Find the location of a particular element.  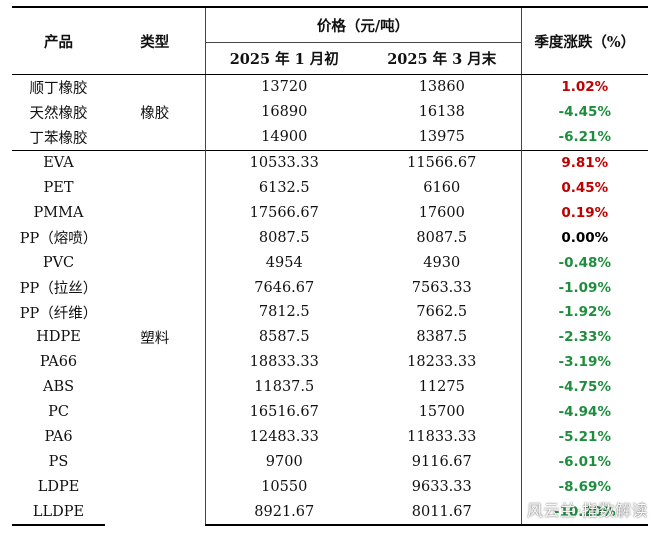

cell-change: -1.09% is located at coordinates (584, 288).